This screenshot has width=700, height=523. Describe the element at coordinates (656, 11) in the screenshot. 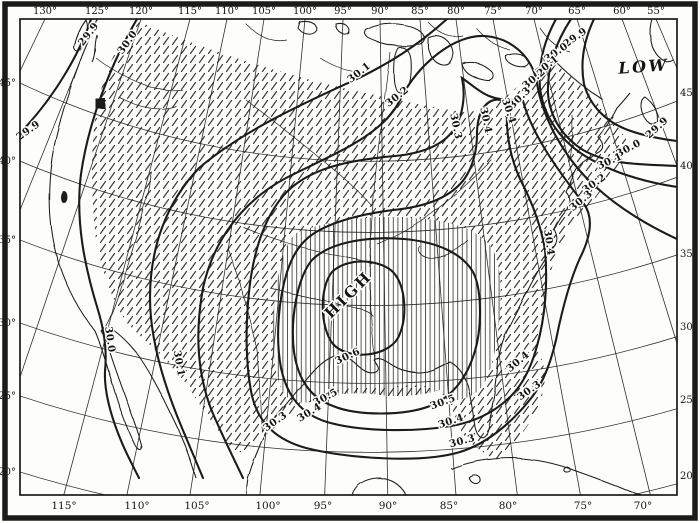

I see `longitude-label-top: 55°` at that location.